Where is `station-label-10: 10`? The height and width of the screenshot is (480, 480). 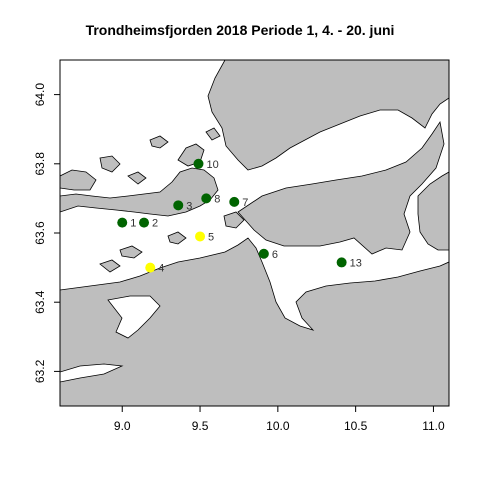 station-label-10: 10 is located at coordinates (212, 165).